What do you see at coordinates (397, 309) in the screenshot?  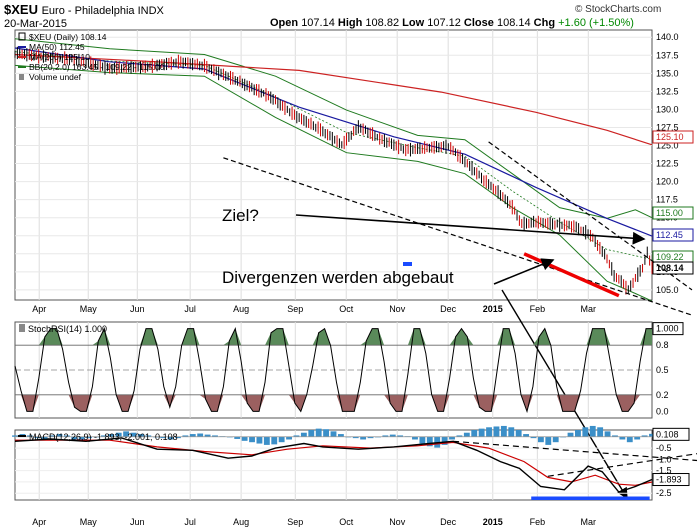 I see `x-tick-label-top: Nov` at bounding box center [397, 309].